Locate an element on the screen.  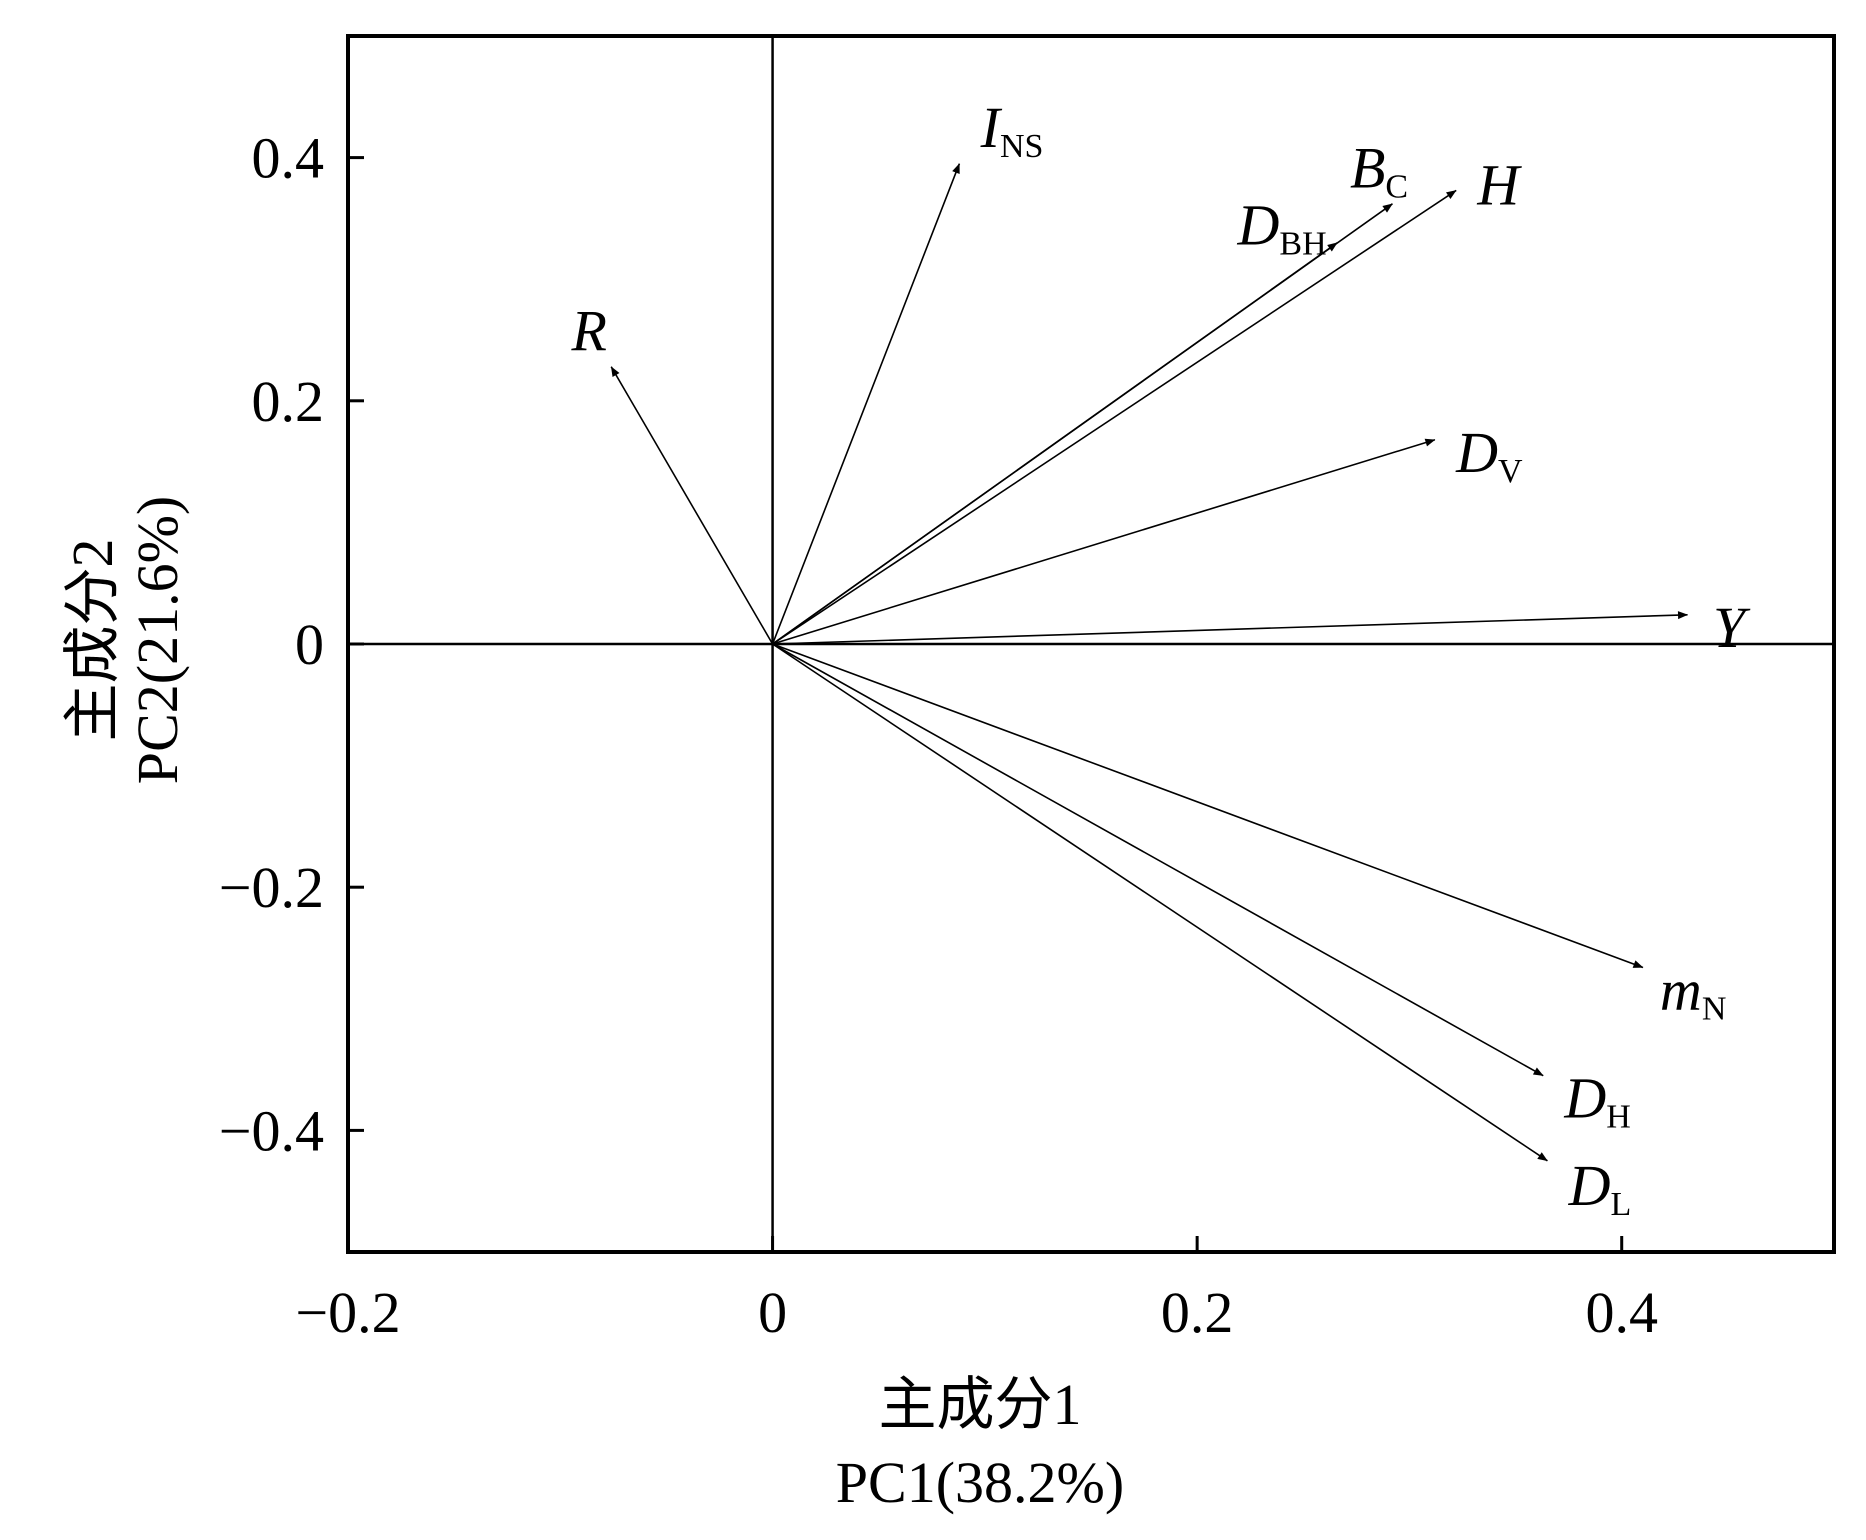
vector-label-ins: INS is located at coordinates (1012, 130).